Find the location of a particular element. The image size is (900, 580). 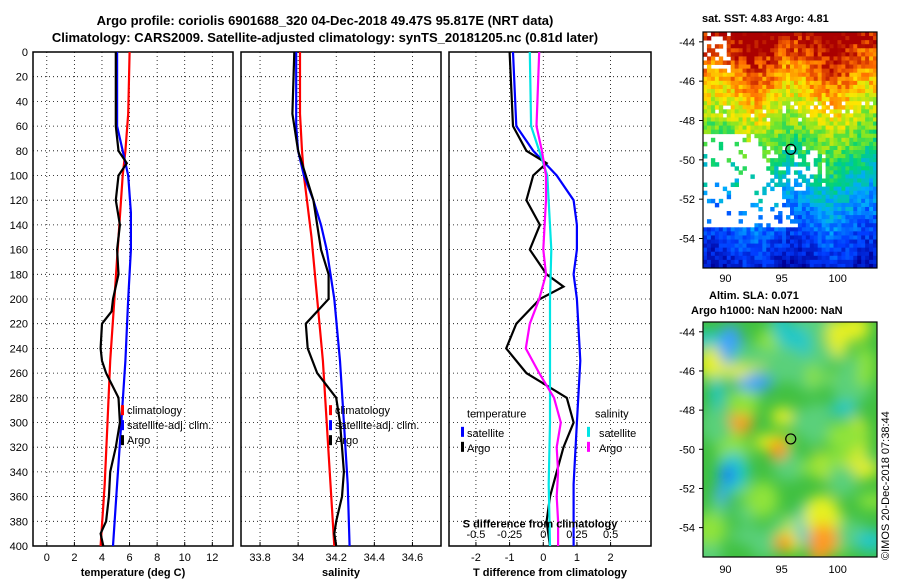

x-tick-label: 34 is located at coordinates (298, 558).